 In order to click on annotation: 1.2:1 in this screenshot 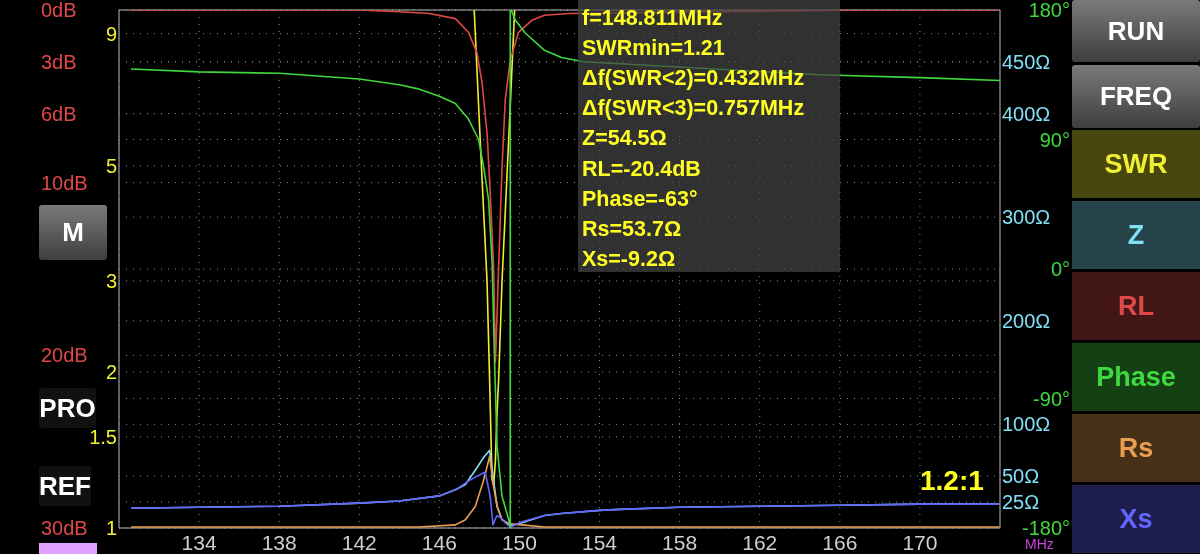, I will do `click(952, 481)`.